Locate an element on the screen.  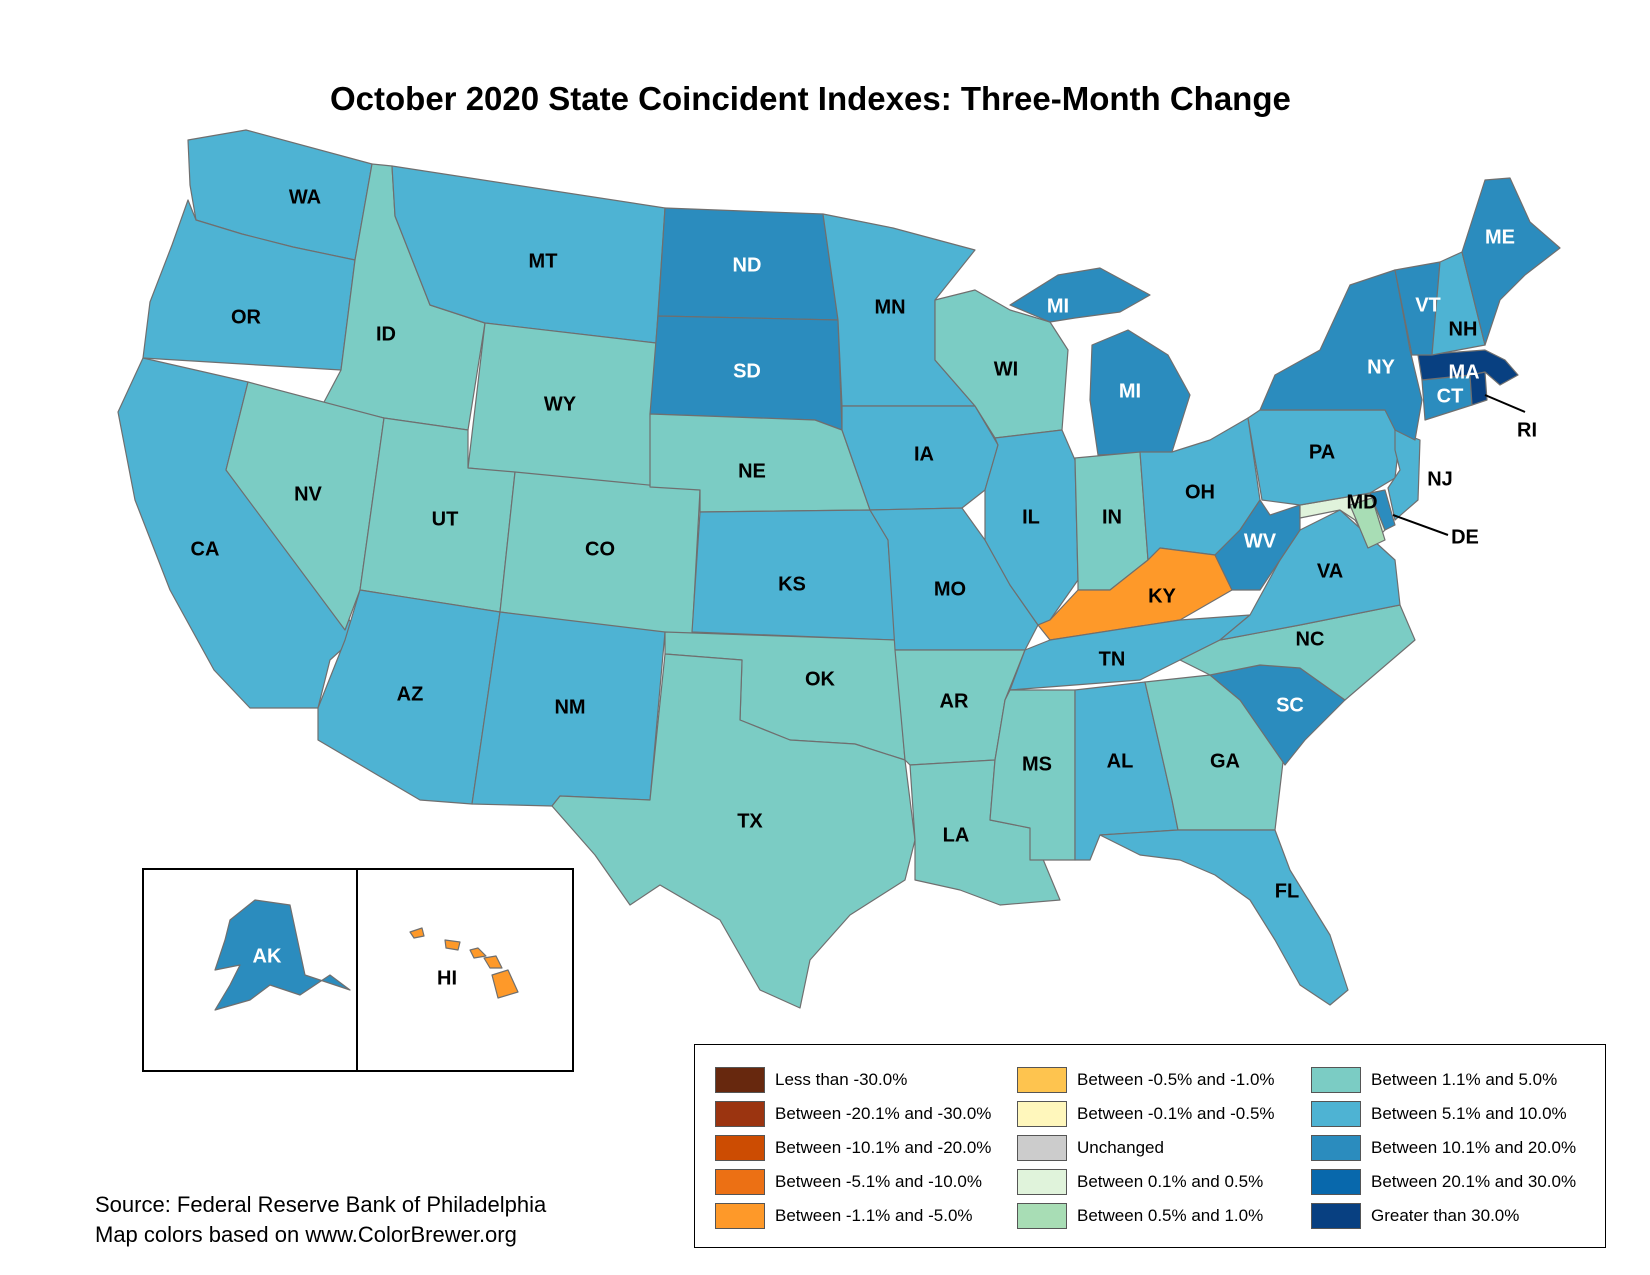
legend-label: Between 20.1% and 30.0% is located at coordinates (1474, 1181).